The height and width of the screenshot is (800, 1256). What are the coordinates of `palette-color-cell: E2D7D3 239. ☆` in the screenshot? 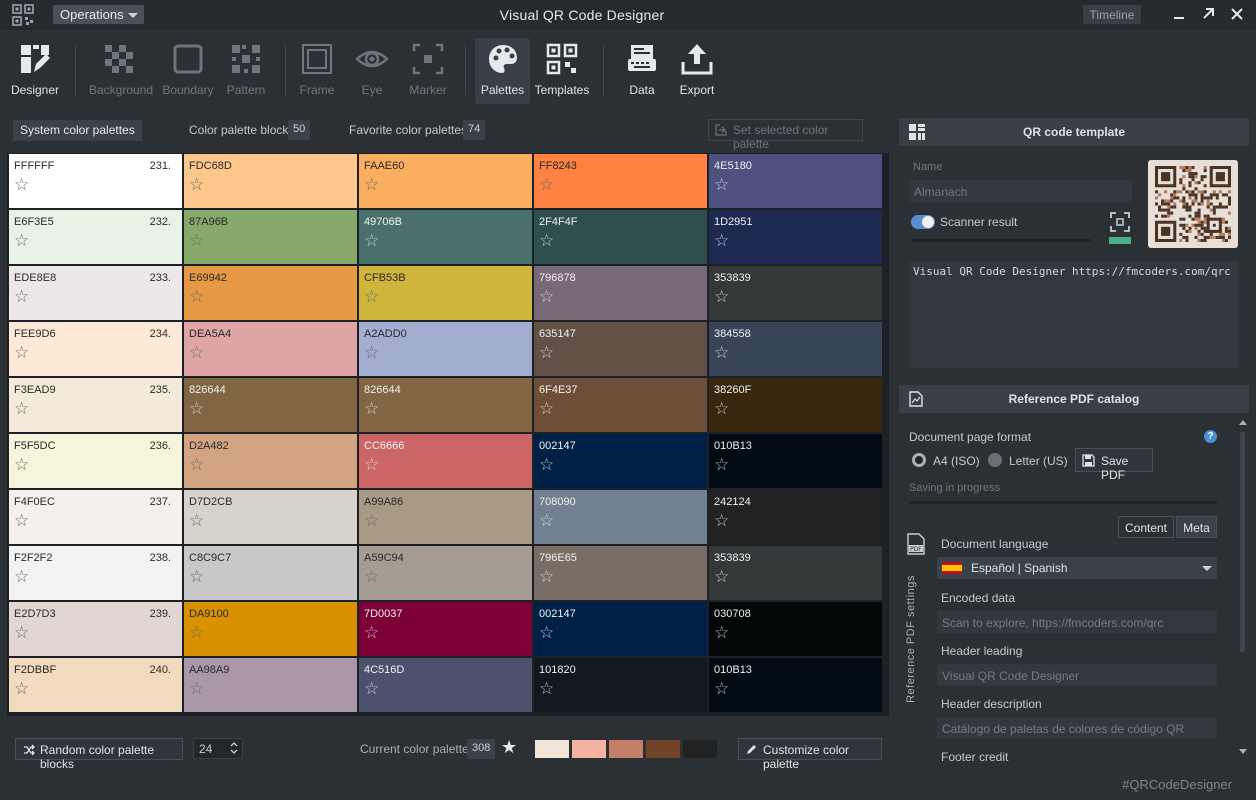 It's located at (95, 629).